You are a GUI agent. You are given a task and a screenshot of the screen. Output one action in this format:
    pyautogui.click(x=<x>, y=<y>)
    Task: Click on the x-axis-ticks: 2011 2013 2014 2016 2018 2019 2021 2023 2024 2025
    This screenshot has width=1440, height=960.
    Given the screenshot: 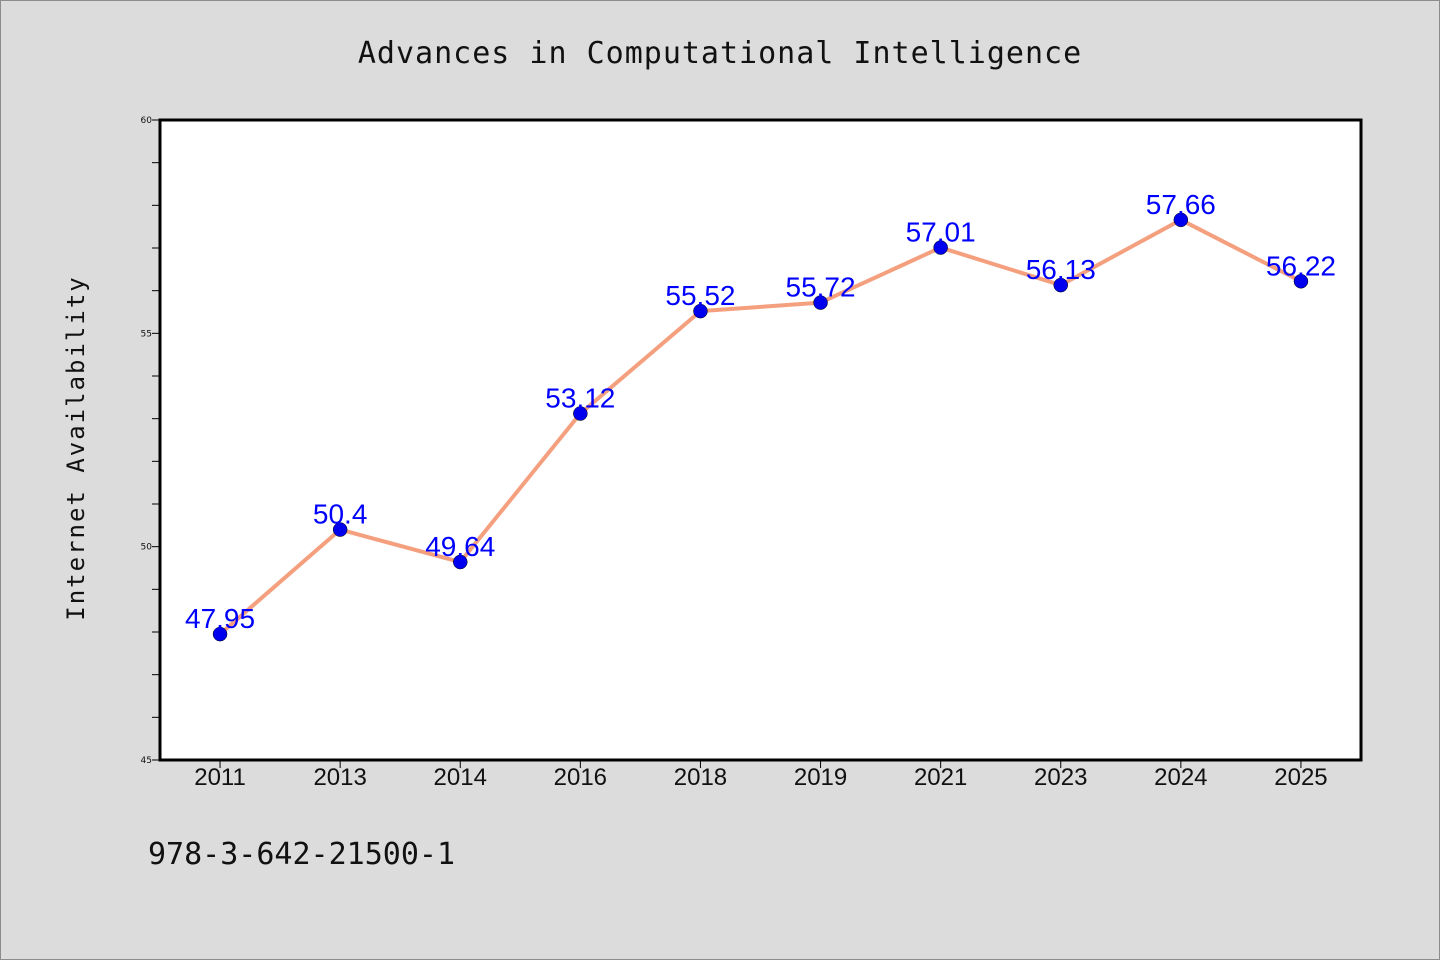 What is the action you would take?
    pyautogui.click(x=761, y=775)
    